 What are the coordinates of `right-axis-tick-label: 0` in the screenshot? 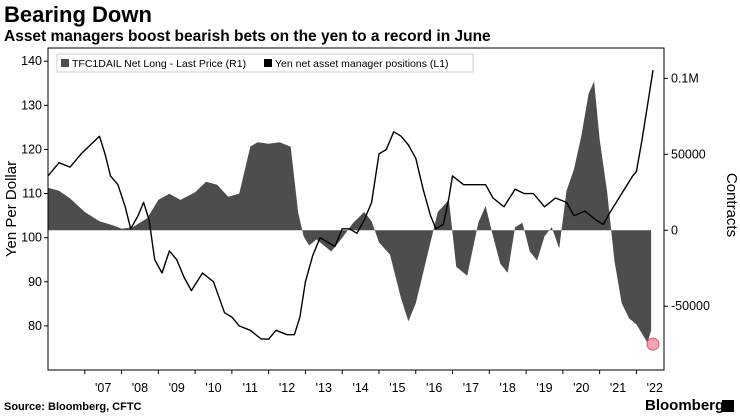 It's located at (674, 230).